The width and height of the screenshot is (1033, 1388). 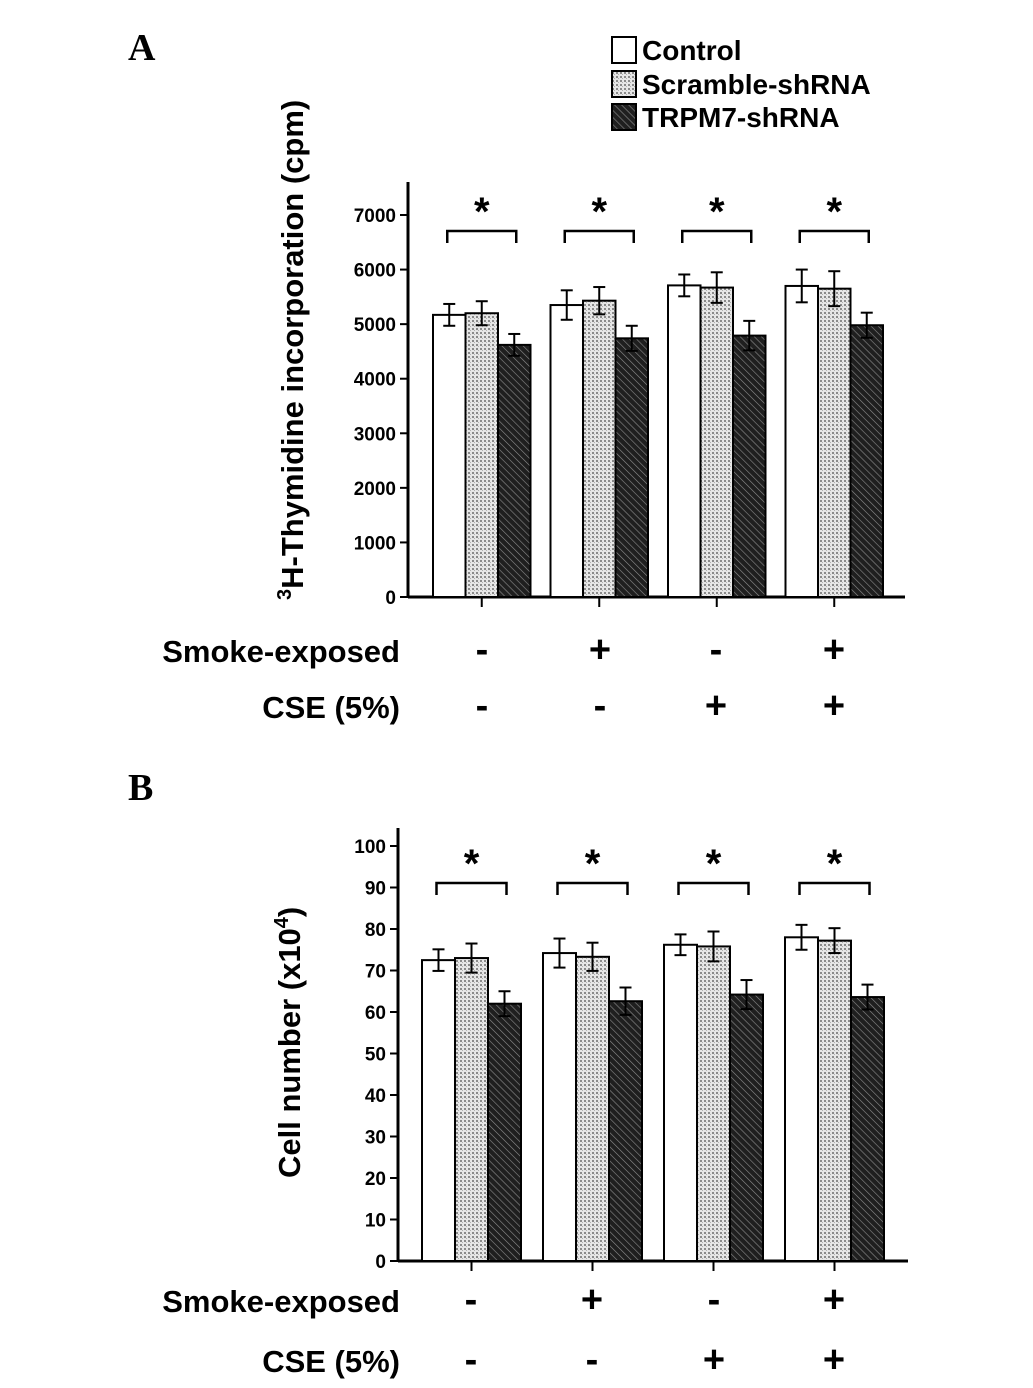 I want to click on legend: Control Scramble-shRNA TRPM7-shRNA, so click(x=741, y=84).